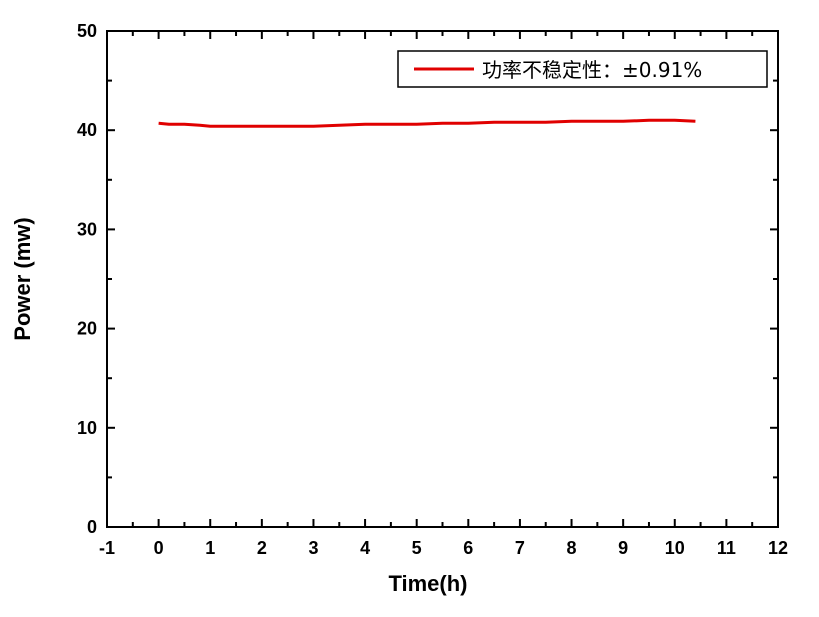  Describe the element at coordinates (87, 329) in the screenshot. I see `y-tick-label: 20` at that location.